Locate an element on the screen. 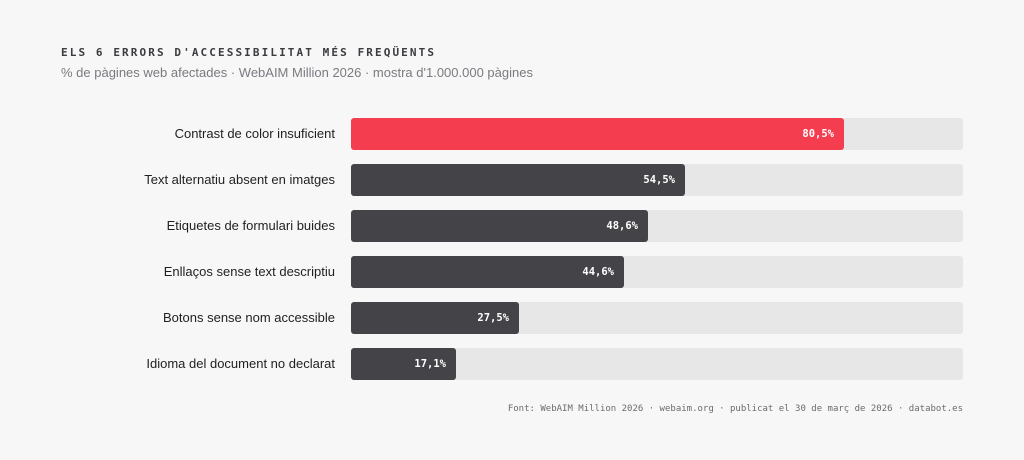 This screenshot has height=460, width=1024. category-label: Text alternatiu absent en imatges is located at coordinates (239, 179).